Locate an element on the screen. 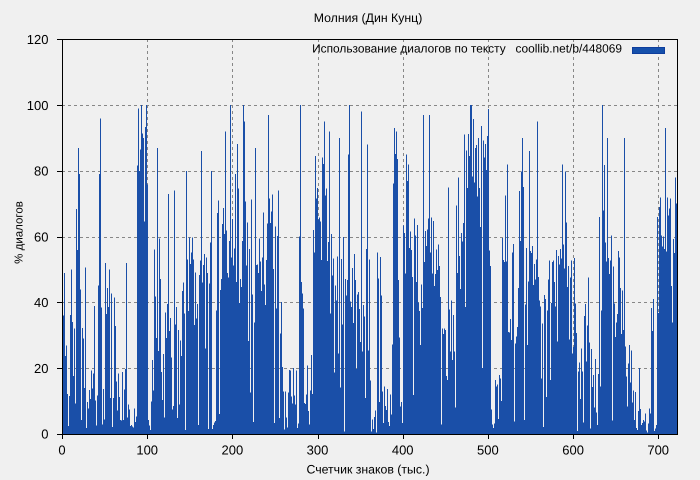  svg-text: Счетчик знаков (тыс.) is located at coordinates (367, 470).